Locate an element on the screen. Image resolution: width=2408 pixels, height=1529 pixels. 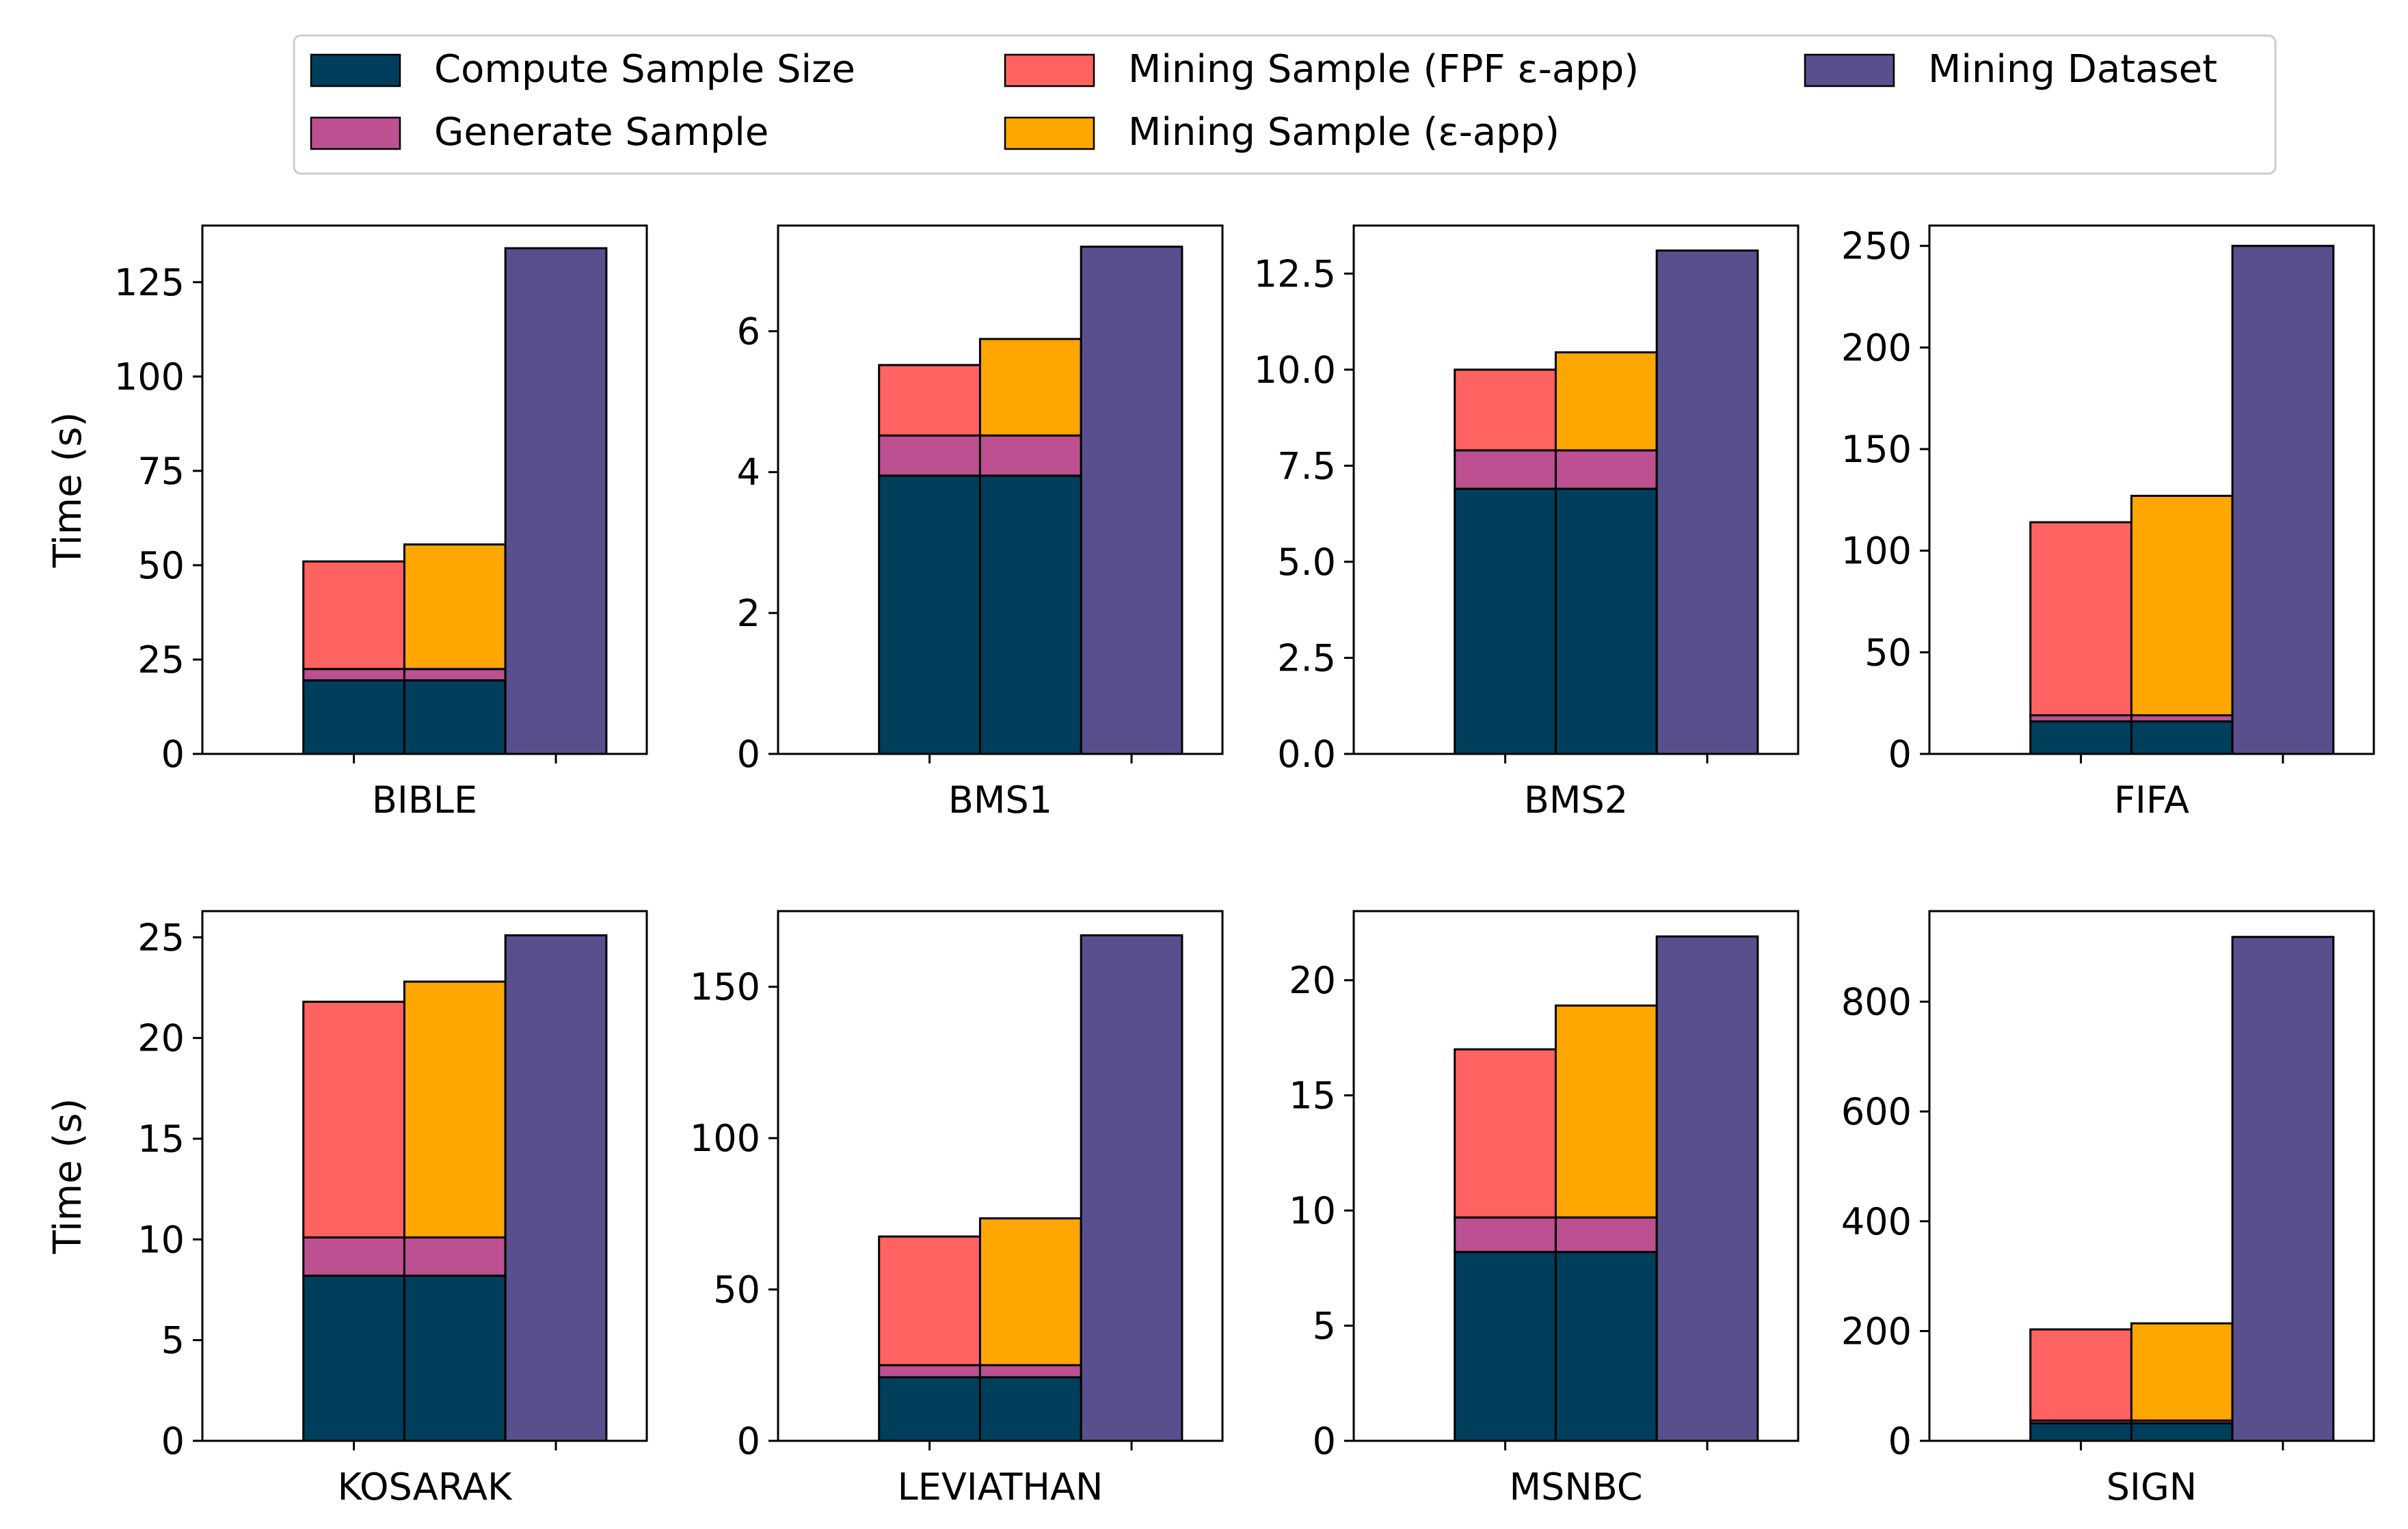
y-tick-label: 5.0 is located at coordinates (1306, 562).